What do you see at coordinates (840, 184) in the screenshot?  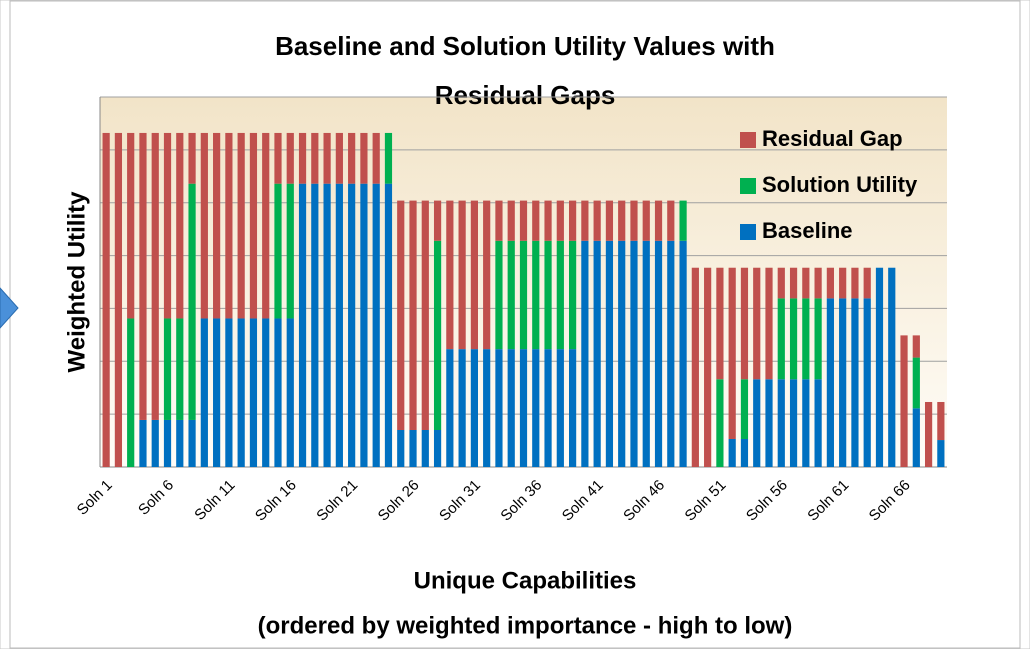 I see `legend-label: Solution Utility` at bounding box center [840, 184].